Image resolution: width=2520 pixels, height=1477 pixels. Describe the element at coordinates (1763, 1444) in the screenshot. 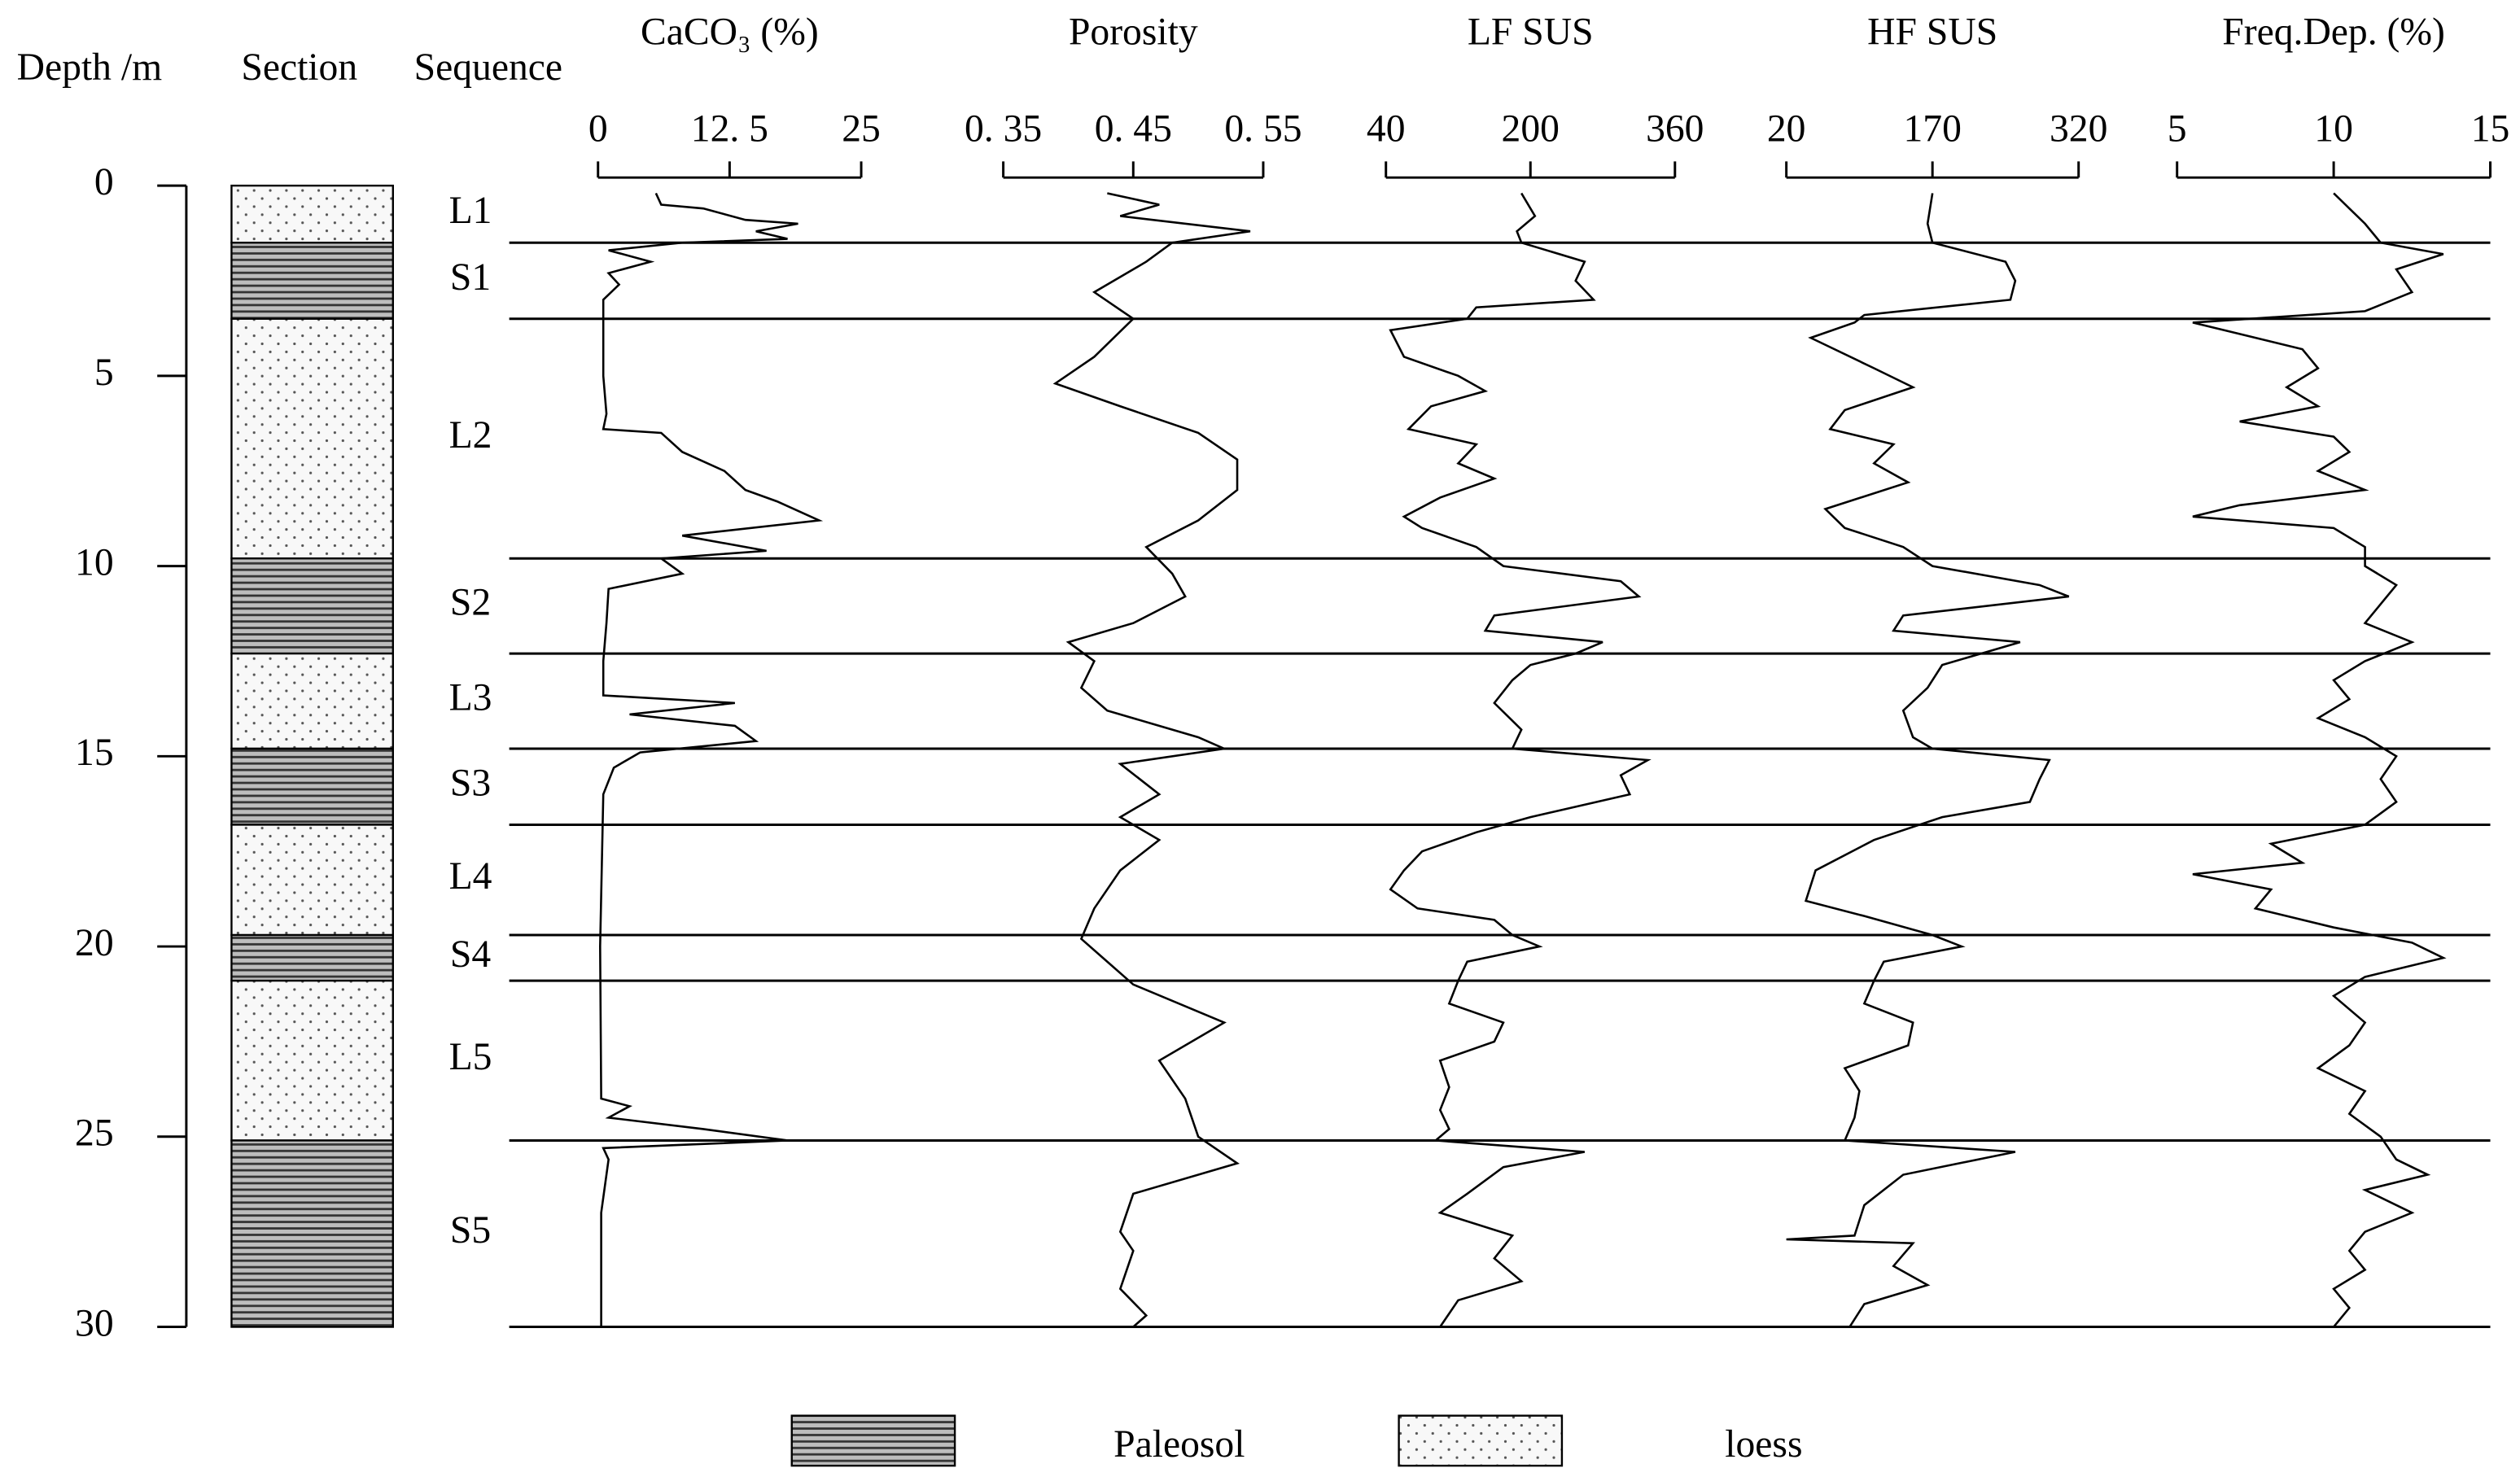

I see `legend-label: loess` at that location.